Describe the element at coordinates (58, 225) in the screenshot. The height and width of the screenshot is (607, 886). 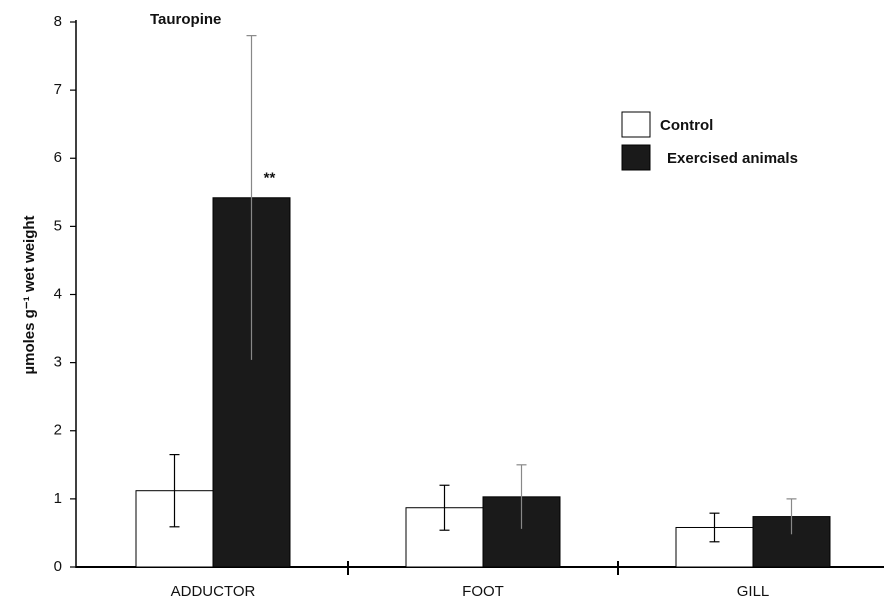
I see `y-tick-label: 5` at that location.